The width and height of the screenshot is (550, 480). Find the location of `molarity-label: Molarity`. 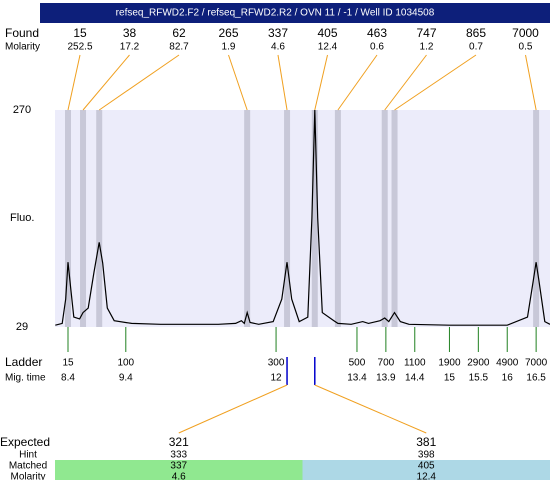

molarity-label: Molarity is located at coordinates (22, 47).